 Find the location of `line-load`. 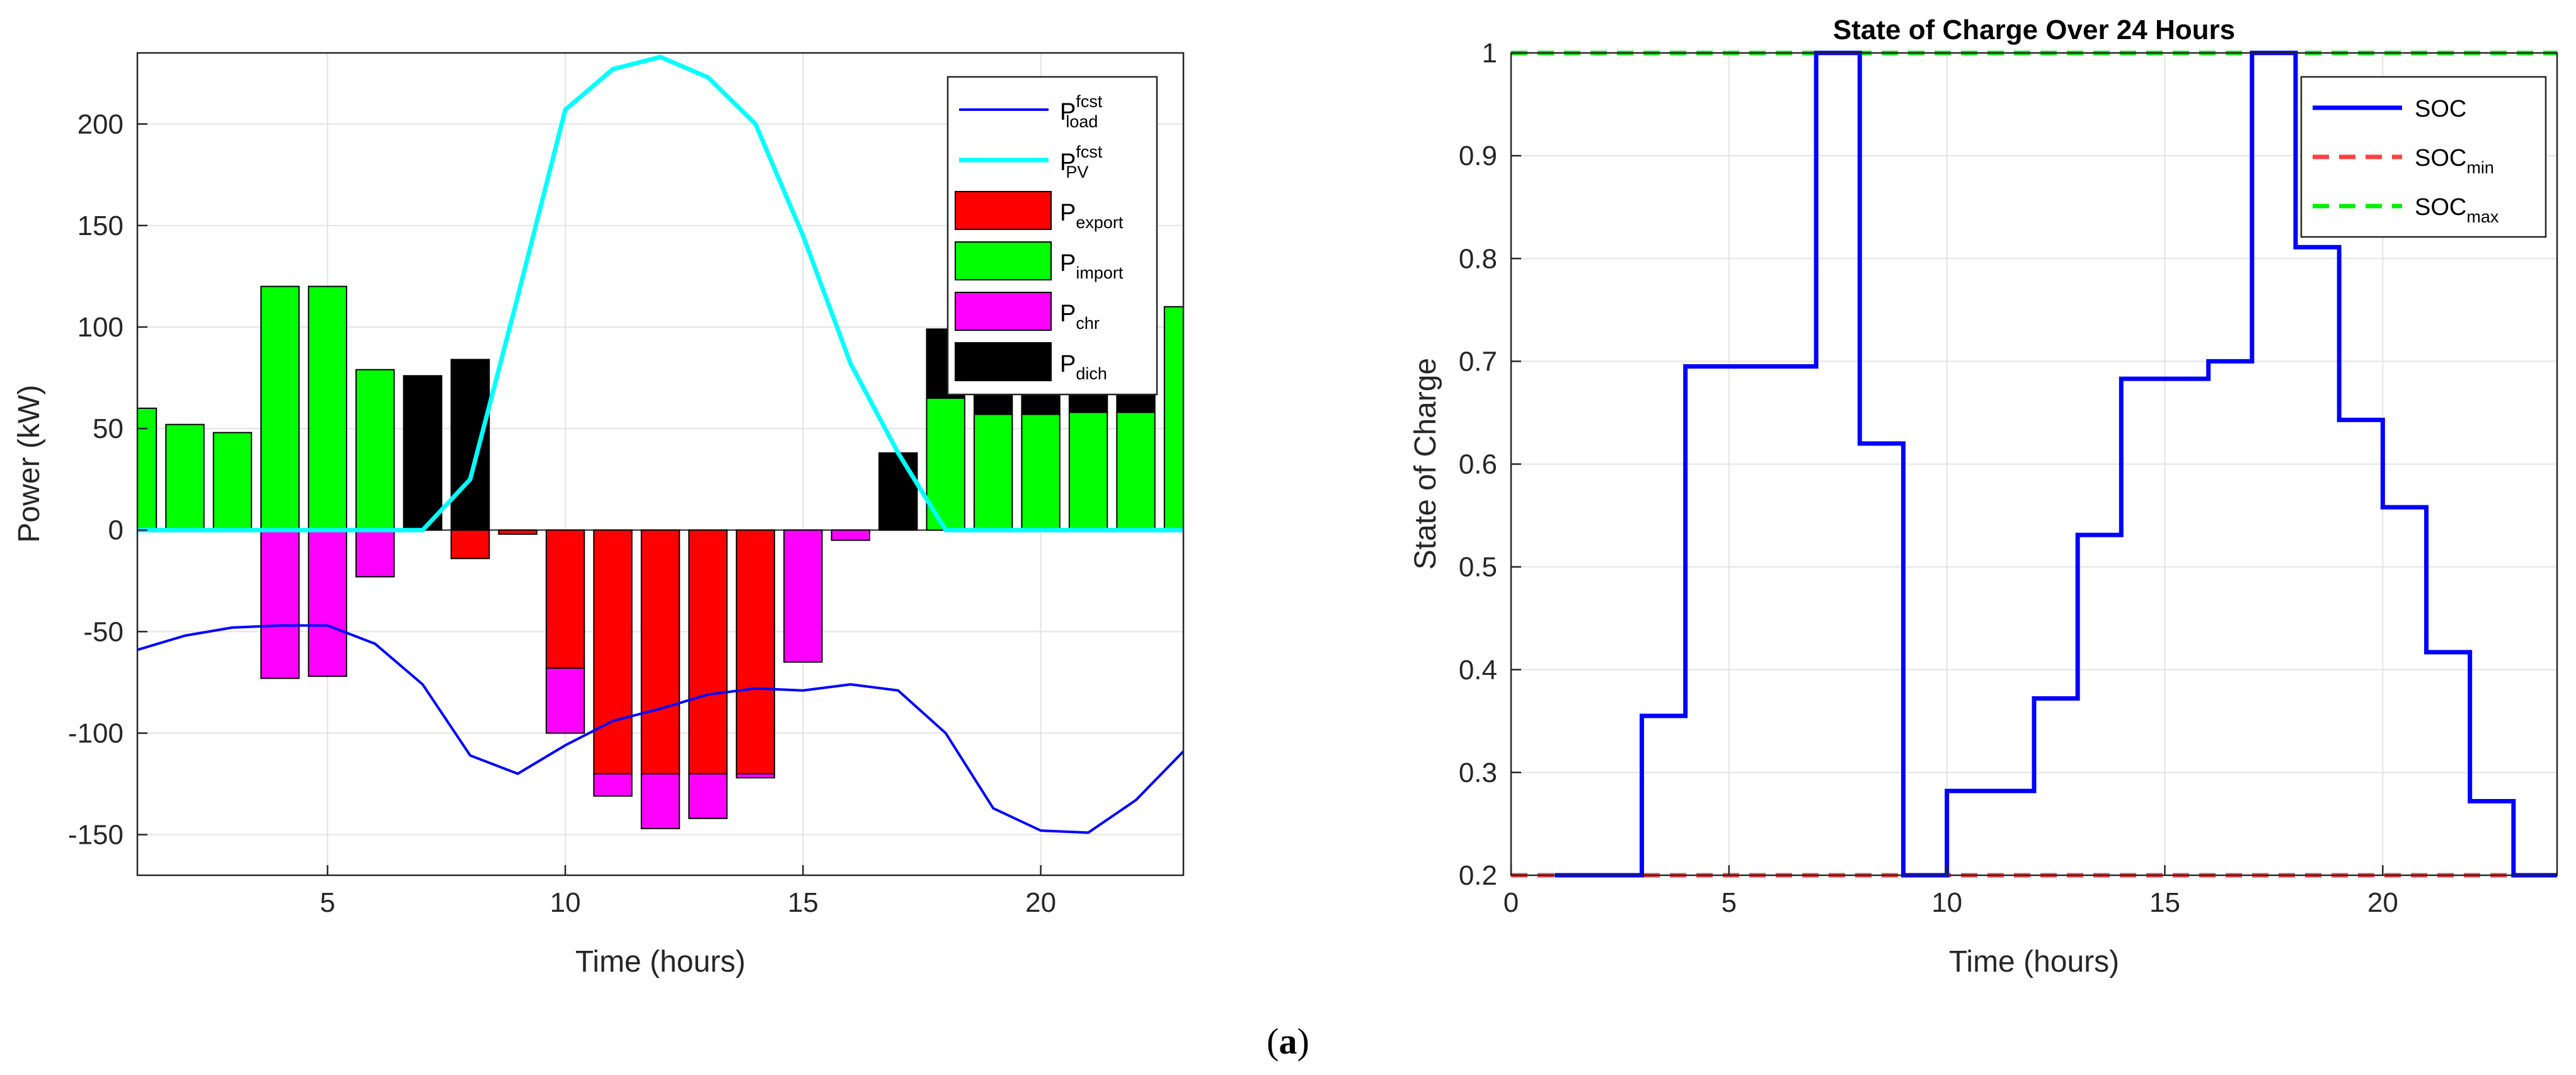

line-load is located at coordinates (661, 729).